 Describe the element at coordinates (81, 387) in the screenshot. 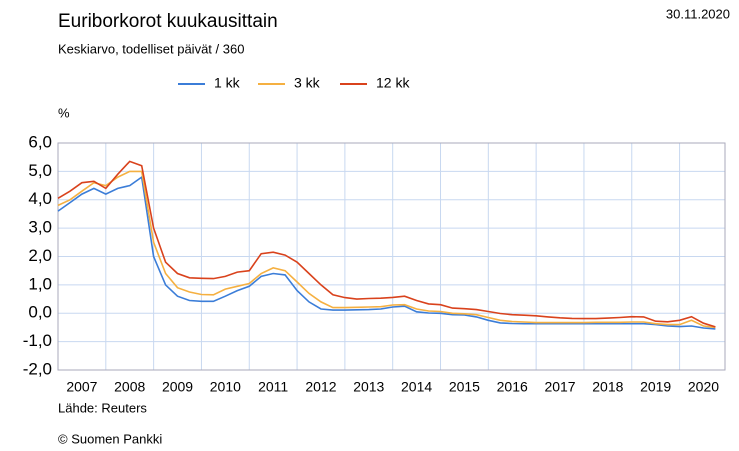

I see `x-tick-label: 2007` at that location.